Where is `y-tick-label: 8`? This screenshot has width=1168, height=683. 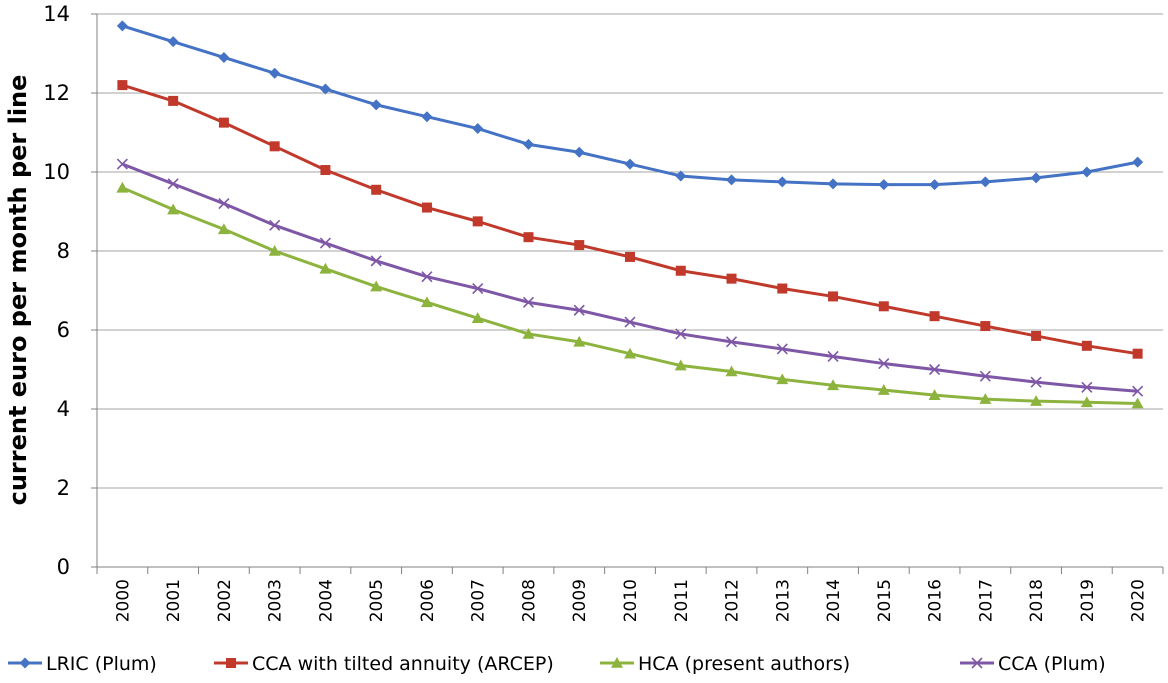
y-tick-label: 8 is located at coordinates (63, 251).